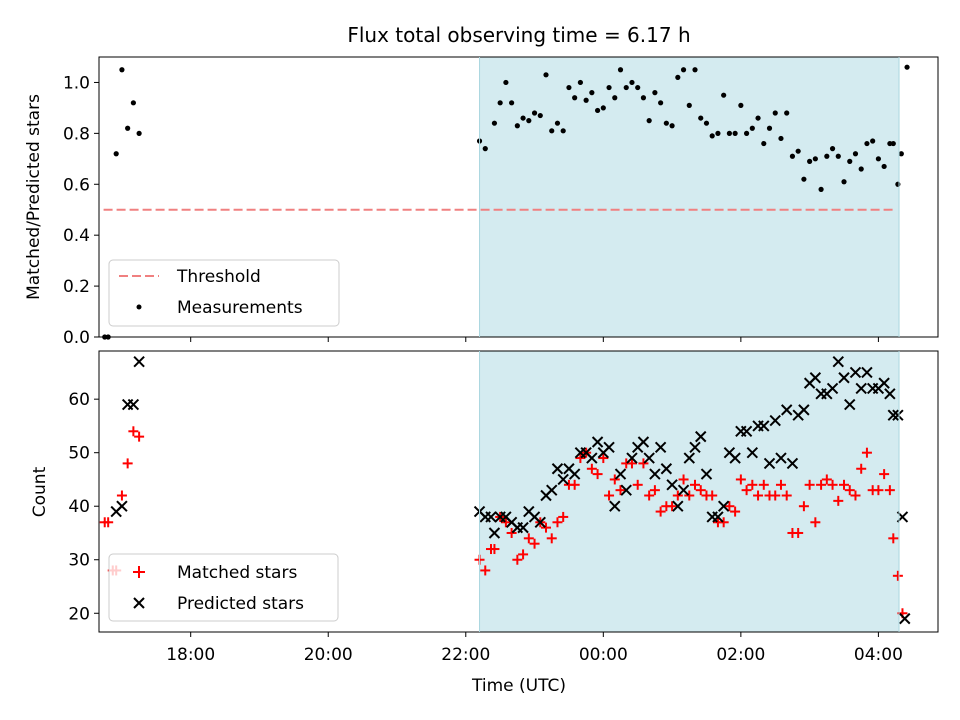  Describe the element at coordinates (240, 308) in the screenshot. I see `legend-measurements-label: Measurements` at that location.